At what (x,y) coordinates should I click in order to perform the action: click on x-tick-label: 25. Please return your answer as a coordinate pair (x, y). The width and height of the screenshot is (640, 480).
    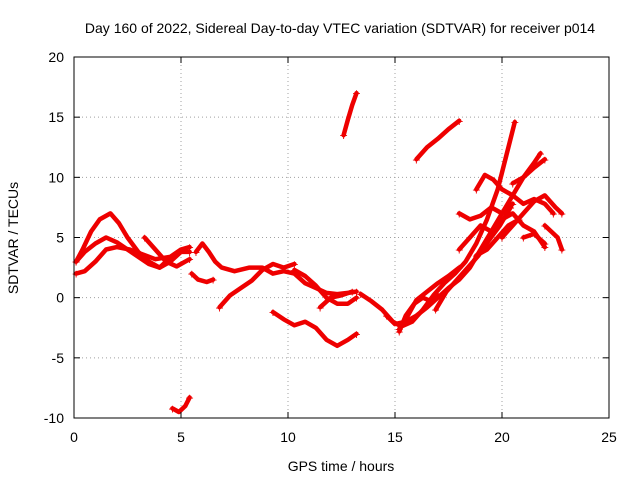
    Looking at the image, I should click on (609, 437).